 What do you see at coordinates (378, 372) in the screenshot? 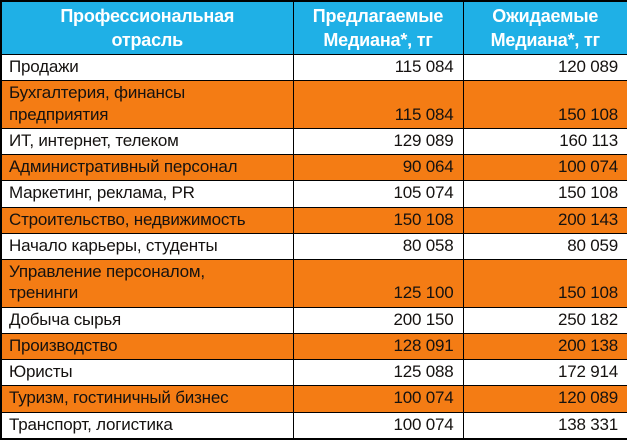
I see `offered-median-cell: 125 088` at bounding box center [378, 372].